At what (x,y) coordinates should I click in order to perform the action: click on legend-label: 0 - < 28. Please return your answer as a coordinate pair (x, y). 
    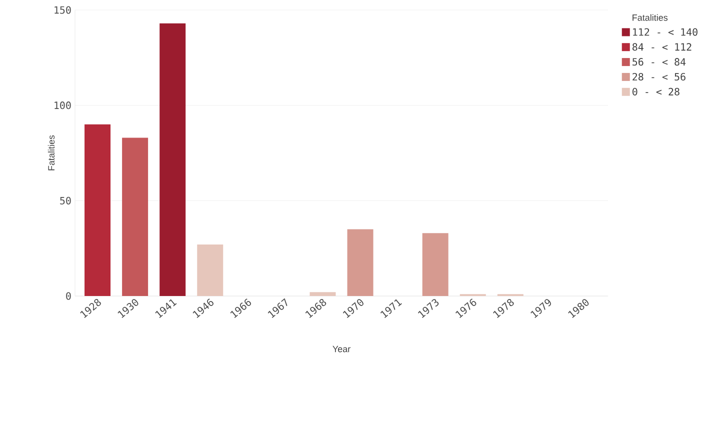
    Looking at the image, I should click on (656, 92).